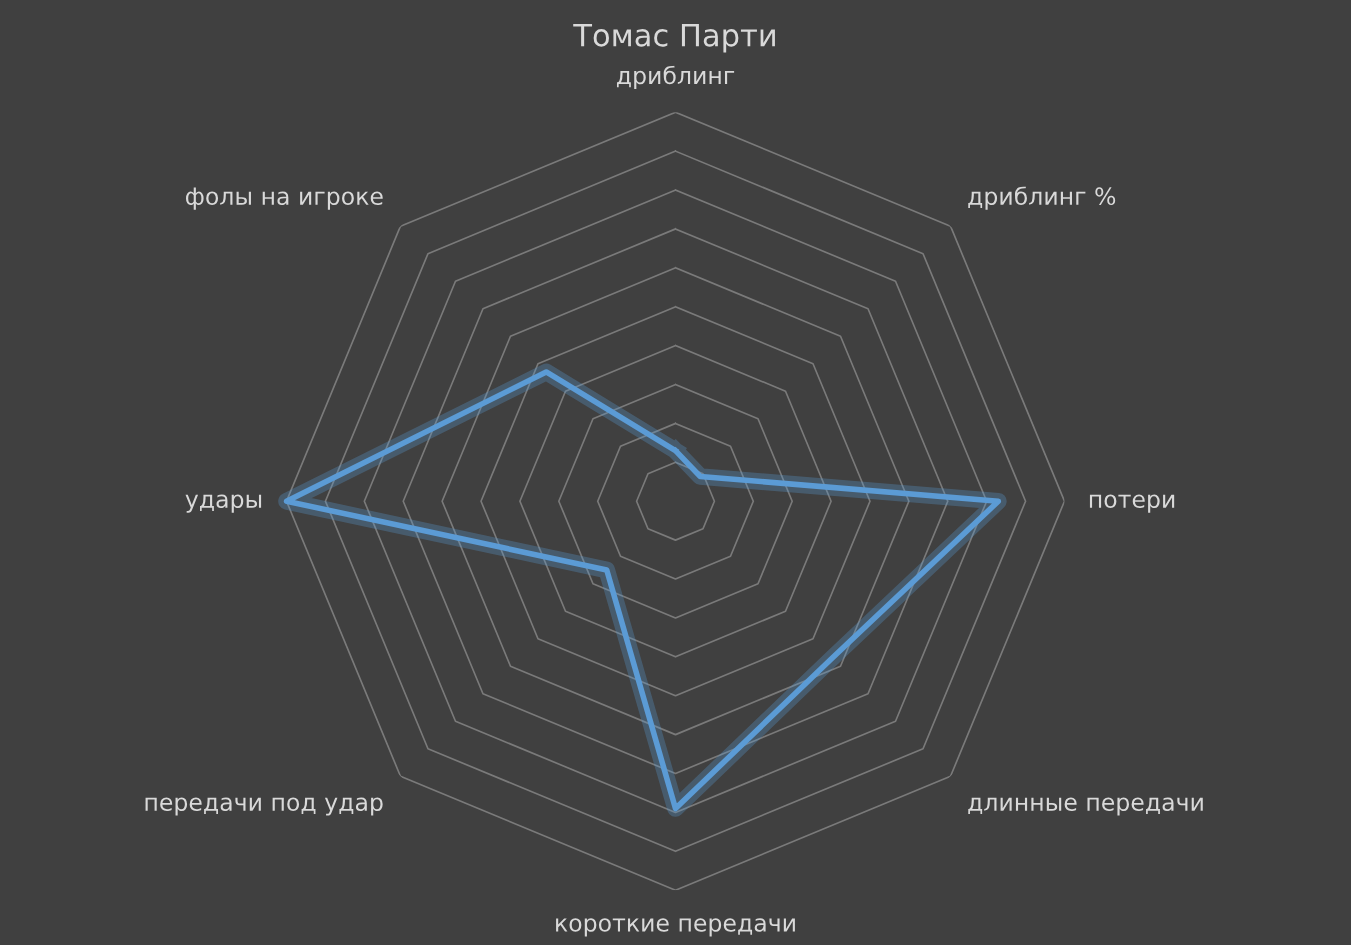 The width and height of the screenshot is (1351, 945). What do you see at coordinates (284, 198) in the screenshot?
I see `spoke-label: фолы на игроке` at bounding box center [284, 198].